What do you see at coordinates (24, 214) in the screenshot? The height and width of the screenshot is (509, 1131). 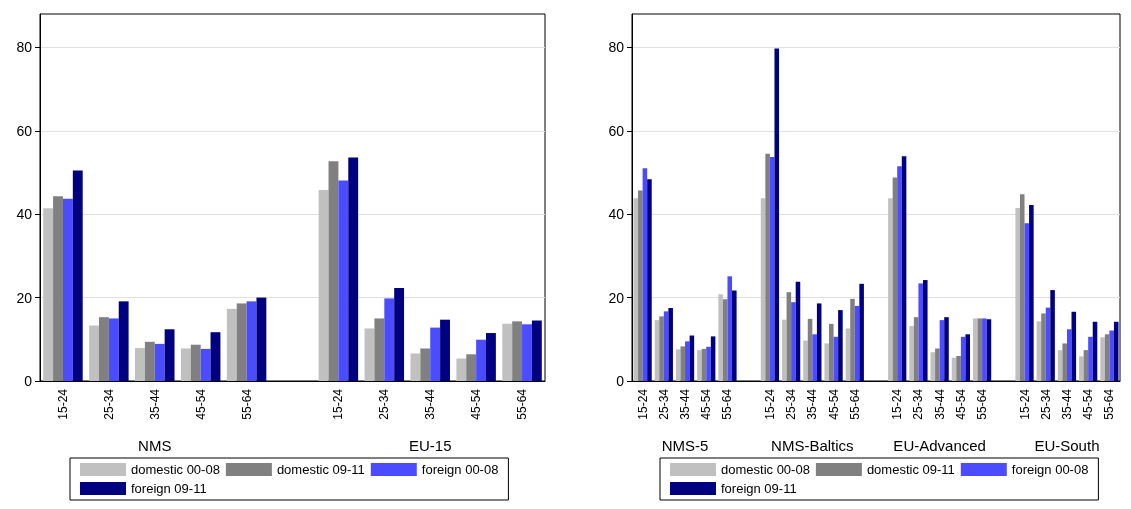 I see `y-tick-label: 40` at bounding box center [24, 214].